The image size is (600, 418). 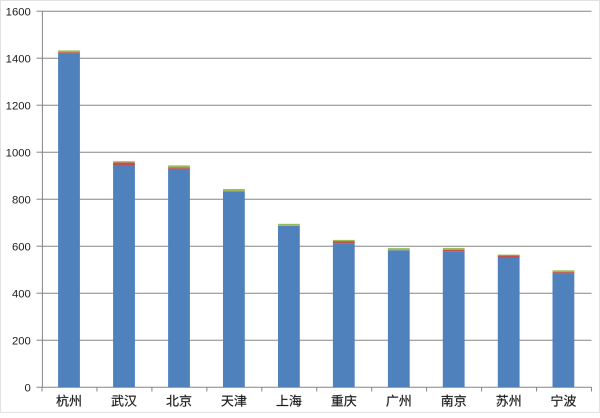 I want to click on svg-text: 600, so click(x=21, y=248).